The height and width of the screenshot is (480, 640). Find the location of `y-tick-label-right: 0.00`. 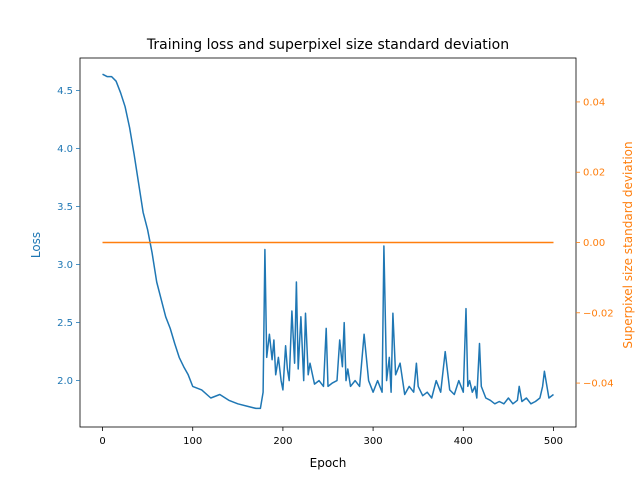

y-tick-label-right: 0.00 is located at coordinates (594, 243).